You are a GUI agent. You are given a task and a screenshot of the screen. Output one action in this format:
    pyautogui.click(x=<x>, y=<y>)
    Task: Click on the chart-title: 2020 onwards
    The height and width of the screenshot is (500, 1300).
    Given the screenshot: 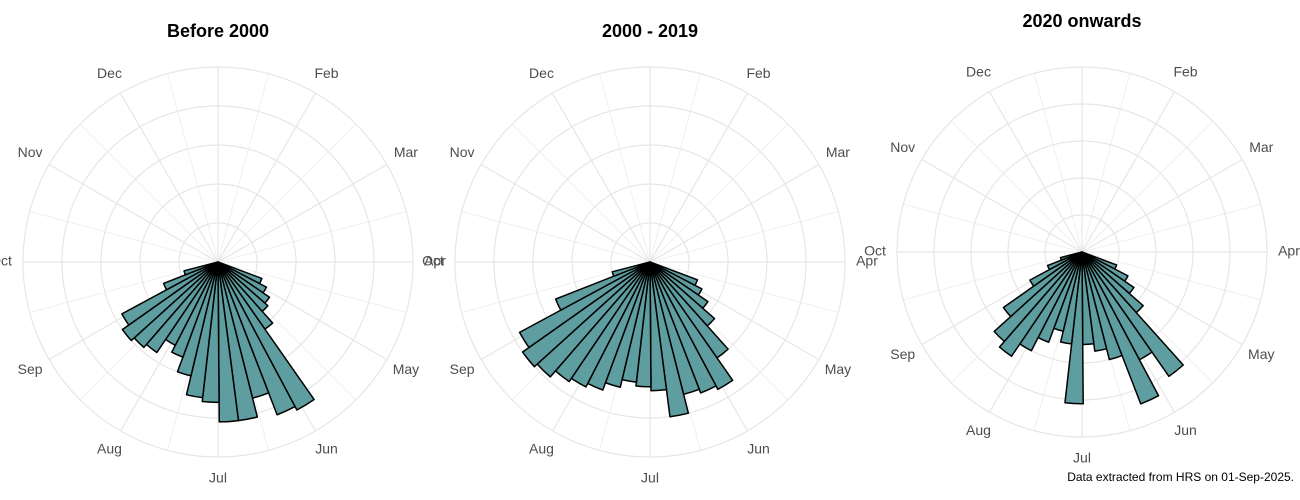 What is the action you would take?
    pyautogui.click(x=1081, y=21)
    